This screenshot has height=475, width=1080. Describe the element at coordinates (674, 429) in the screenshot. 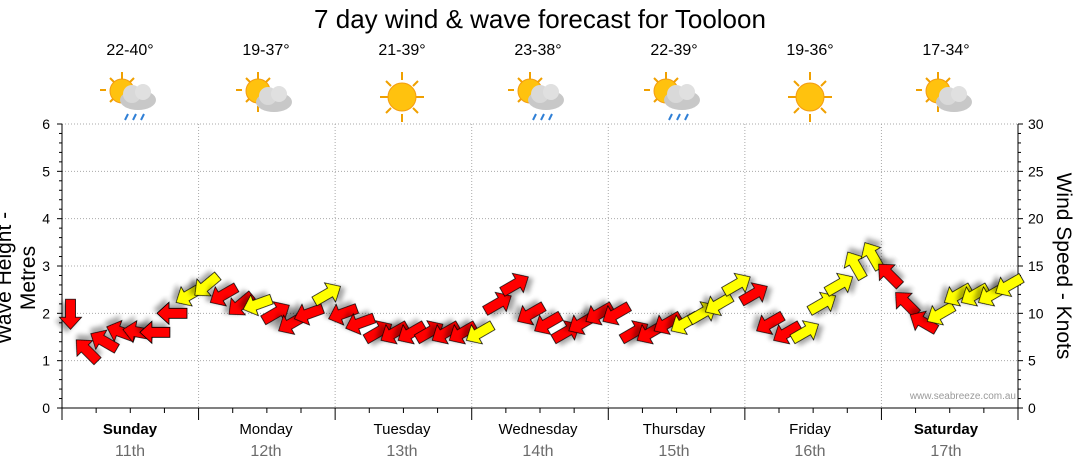

I see `day-label-thursday: Thursday` at that location.